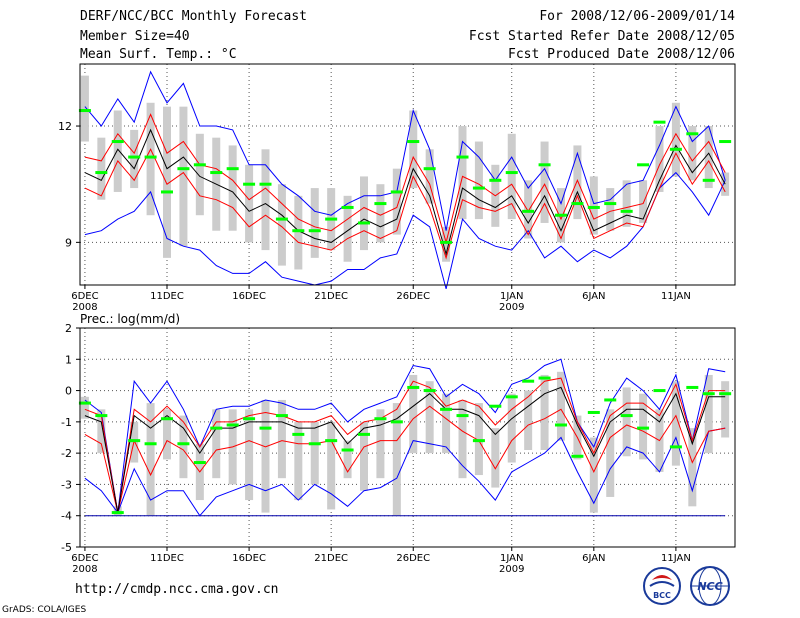 The width and height of the screenshot is (800, 618). What do you see at coordinates (637, 16) in the screenshot?
I see `forecast-period: For 2008/12/06-2009/01/14` at bounding box center [637, 16].